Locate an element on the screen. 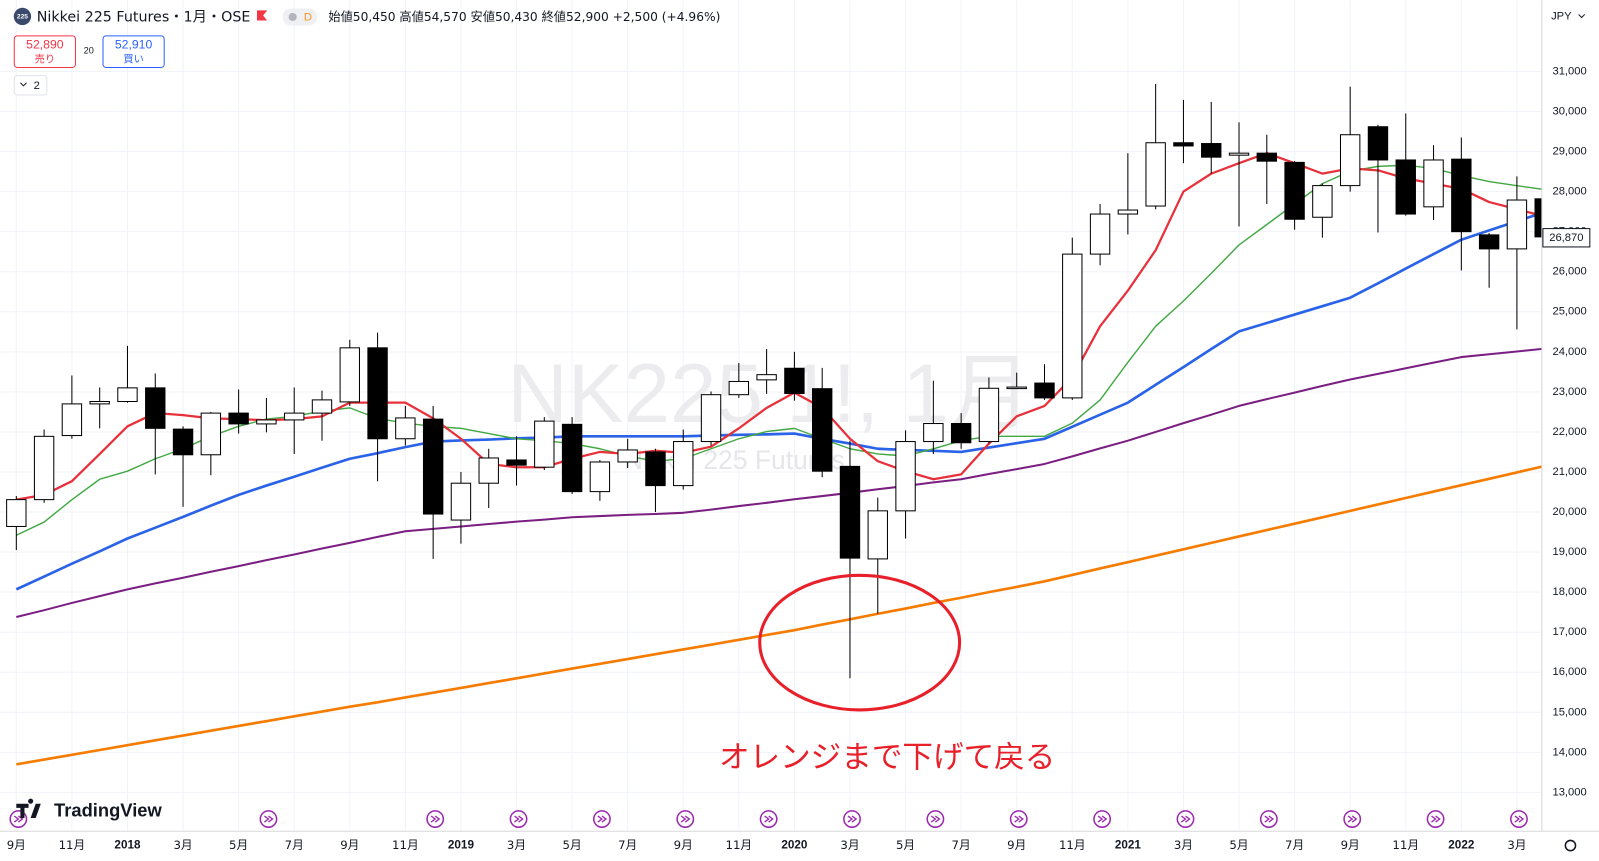 This screenshot has width=1599, height=861. y-tick-label: 14,000 is located at coordinates (1569, 752).